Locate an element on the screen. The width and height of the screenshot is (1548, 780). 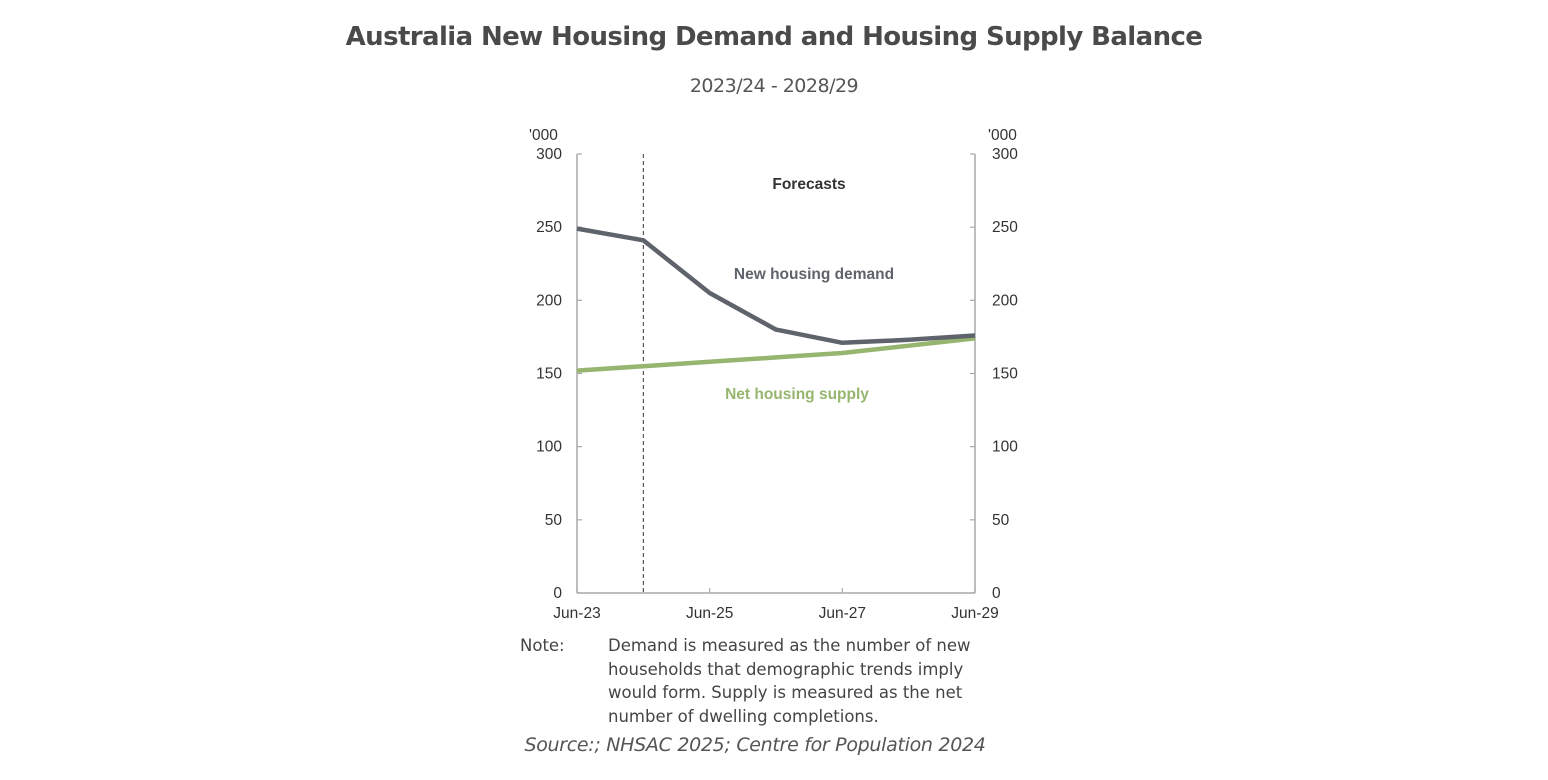
note-label: Note: is located at coordinates (542, 645).